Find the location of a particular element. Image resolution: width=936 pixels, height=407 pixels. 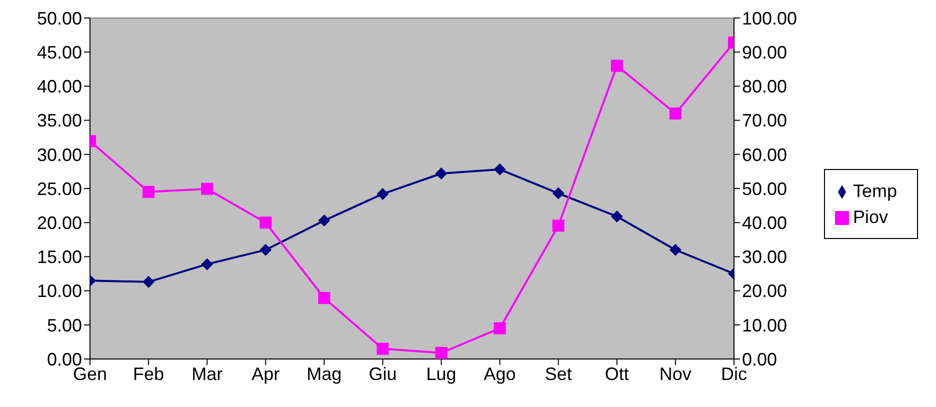

x-tick-label: Nov is located at coordinates (675, 374).